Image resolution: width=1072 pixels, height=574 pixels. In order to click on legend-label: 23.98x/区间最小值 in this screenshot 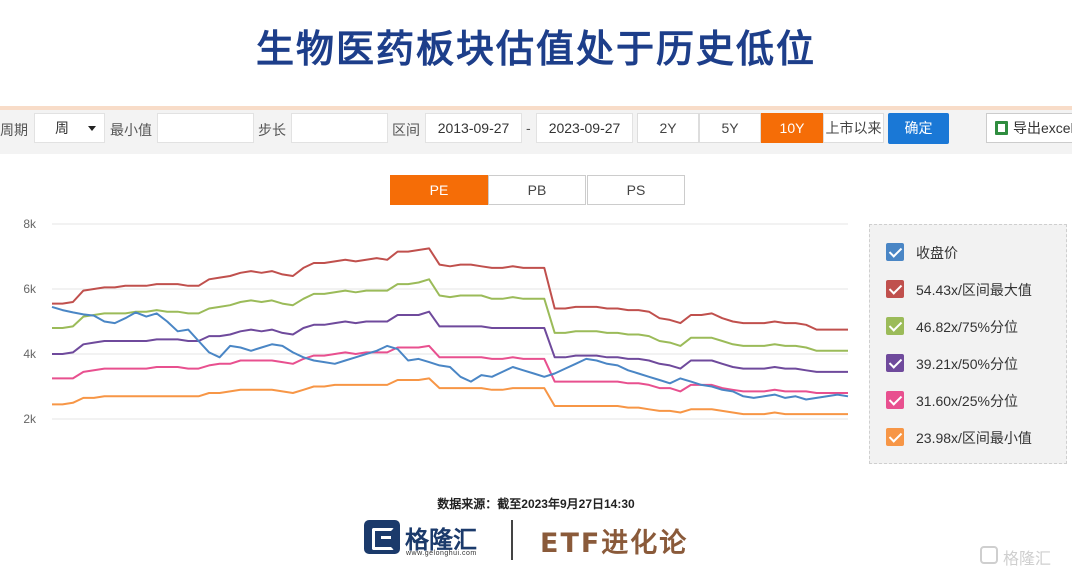, I will do `click(974, 438)`.